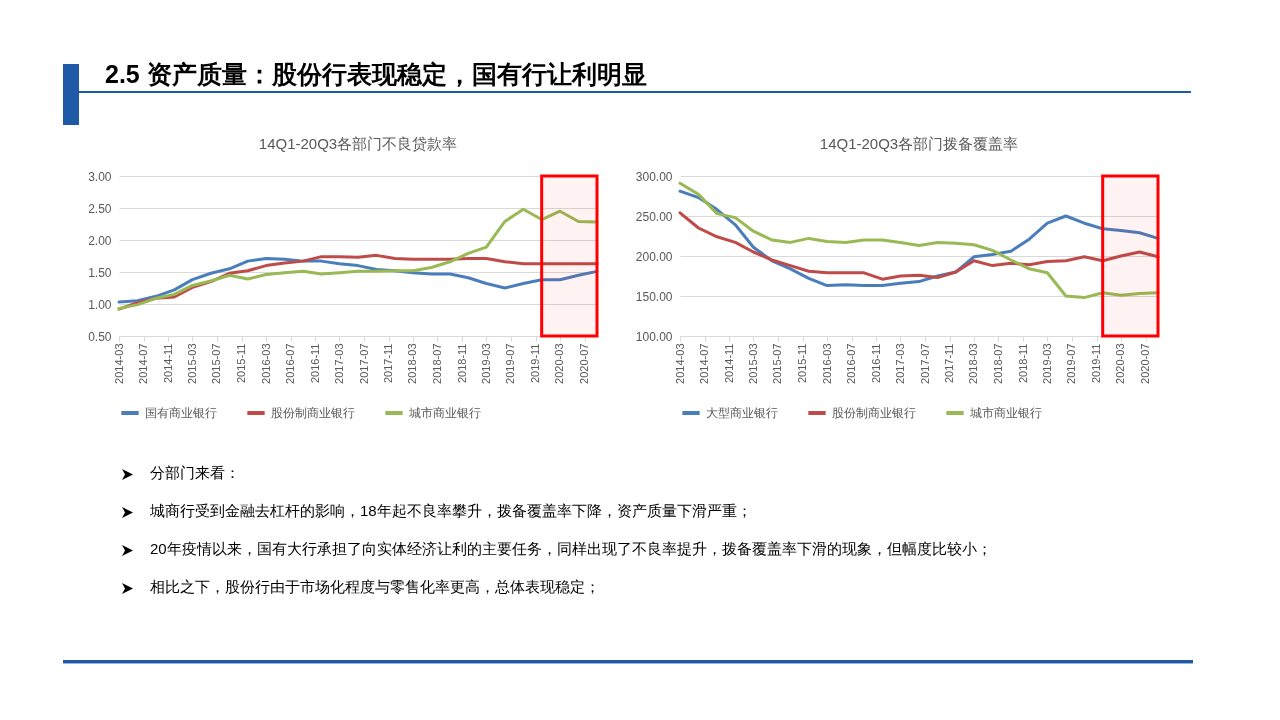  I want to click on chart-title: 14Q1-20Q3各部门不良贷款率, so click(358, 143).